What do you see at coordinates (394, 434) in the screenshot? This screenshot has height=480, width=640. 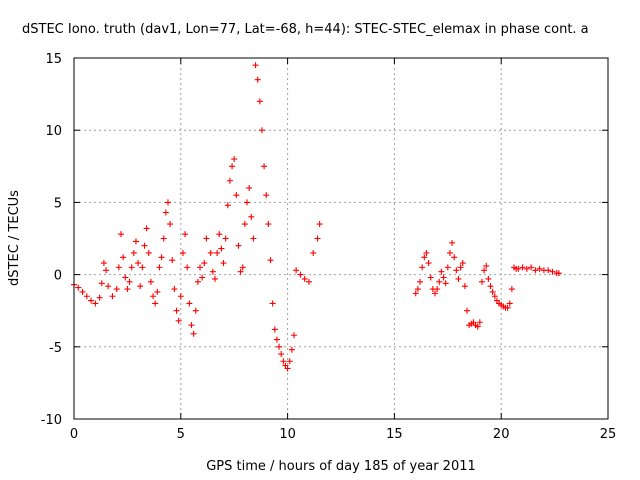 I see `x-tick-label: 15` at bounding box center [394, 434].